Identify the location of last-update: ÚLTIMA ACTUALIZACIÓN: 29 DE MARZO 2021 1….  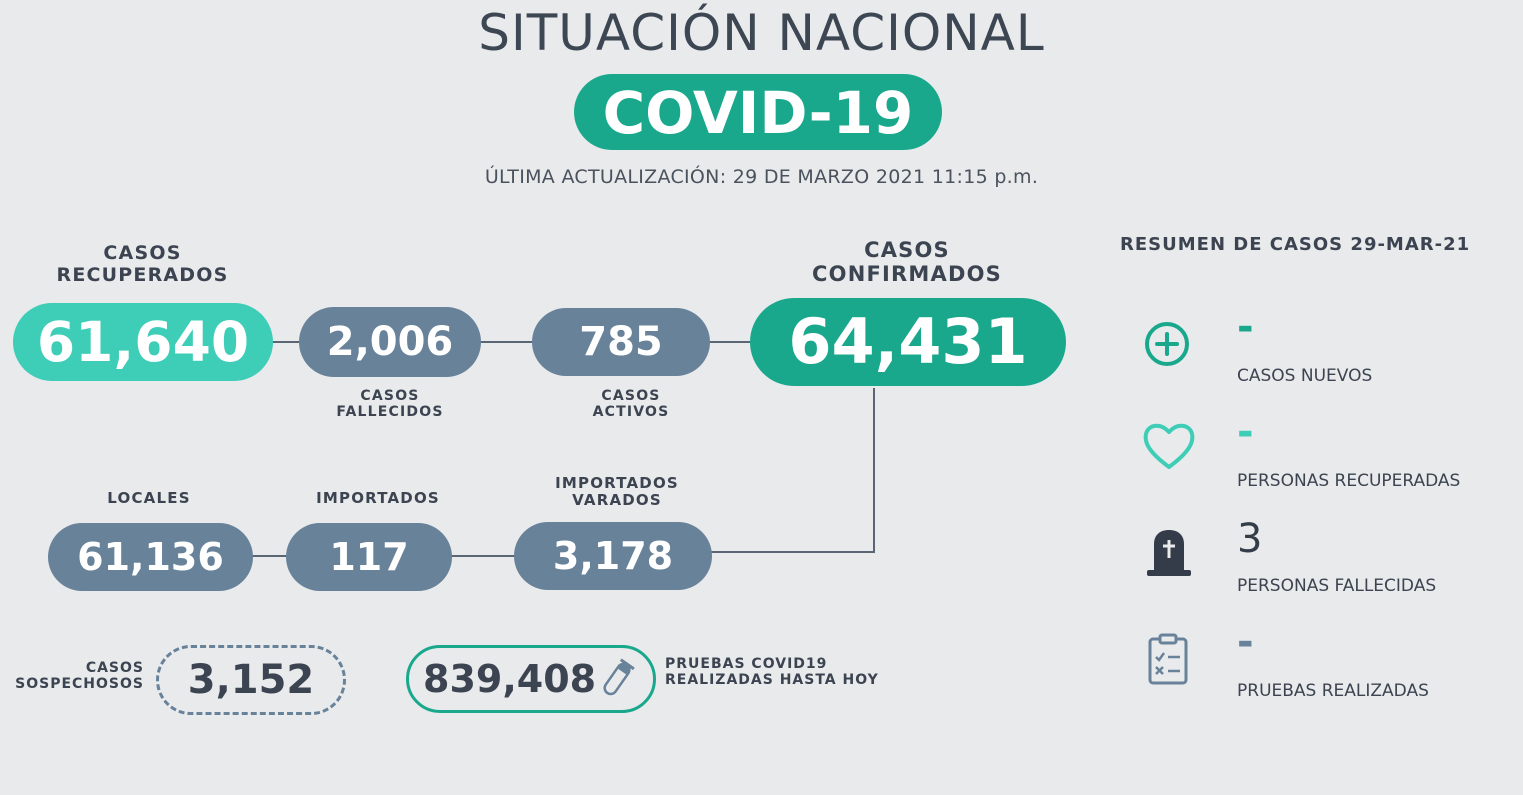
(761, 177).